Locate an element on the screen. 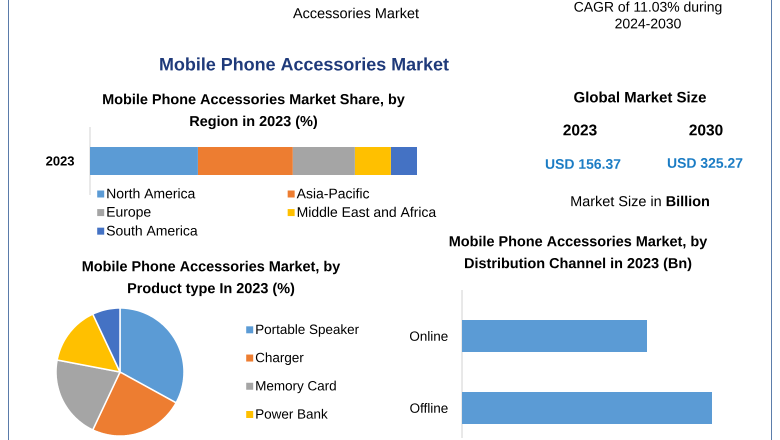  legend-label: South America is located at coordinates (152, 230).